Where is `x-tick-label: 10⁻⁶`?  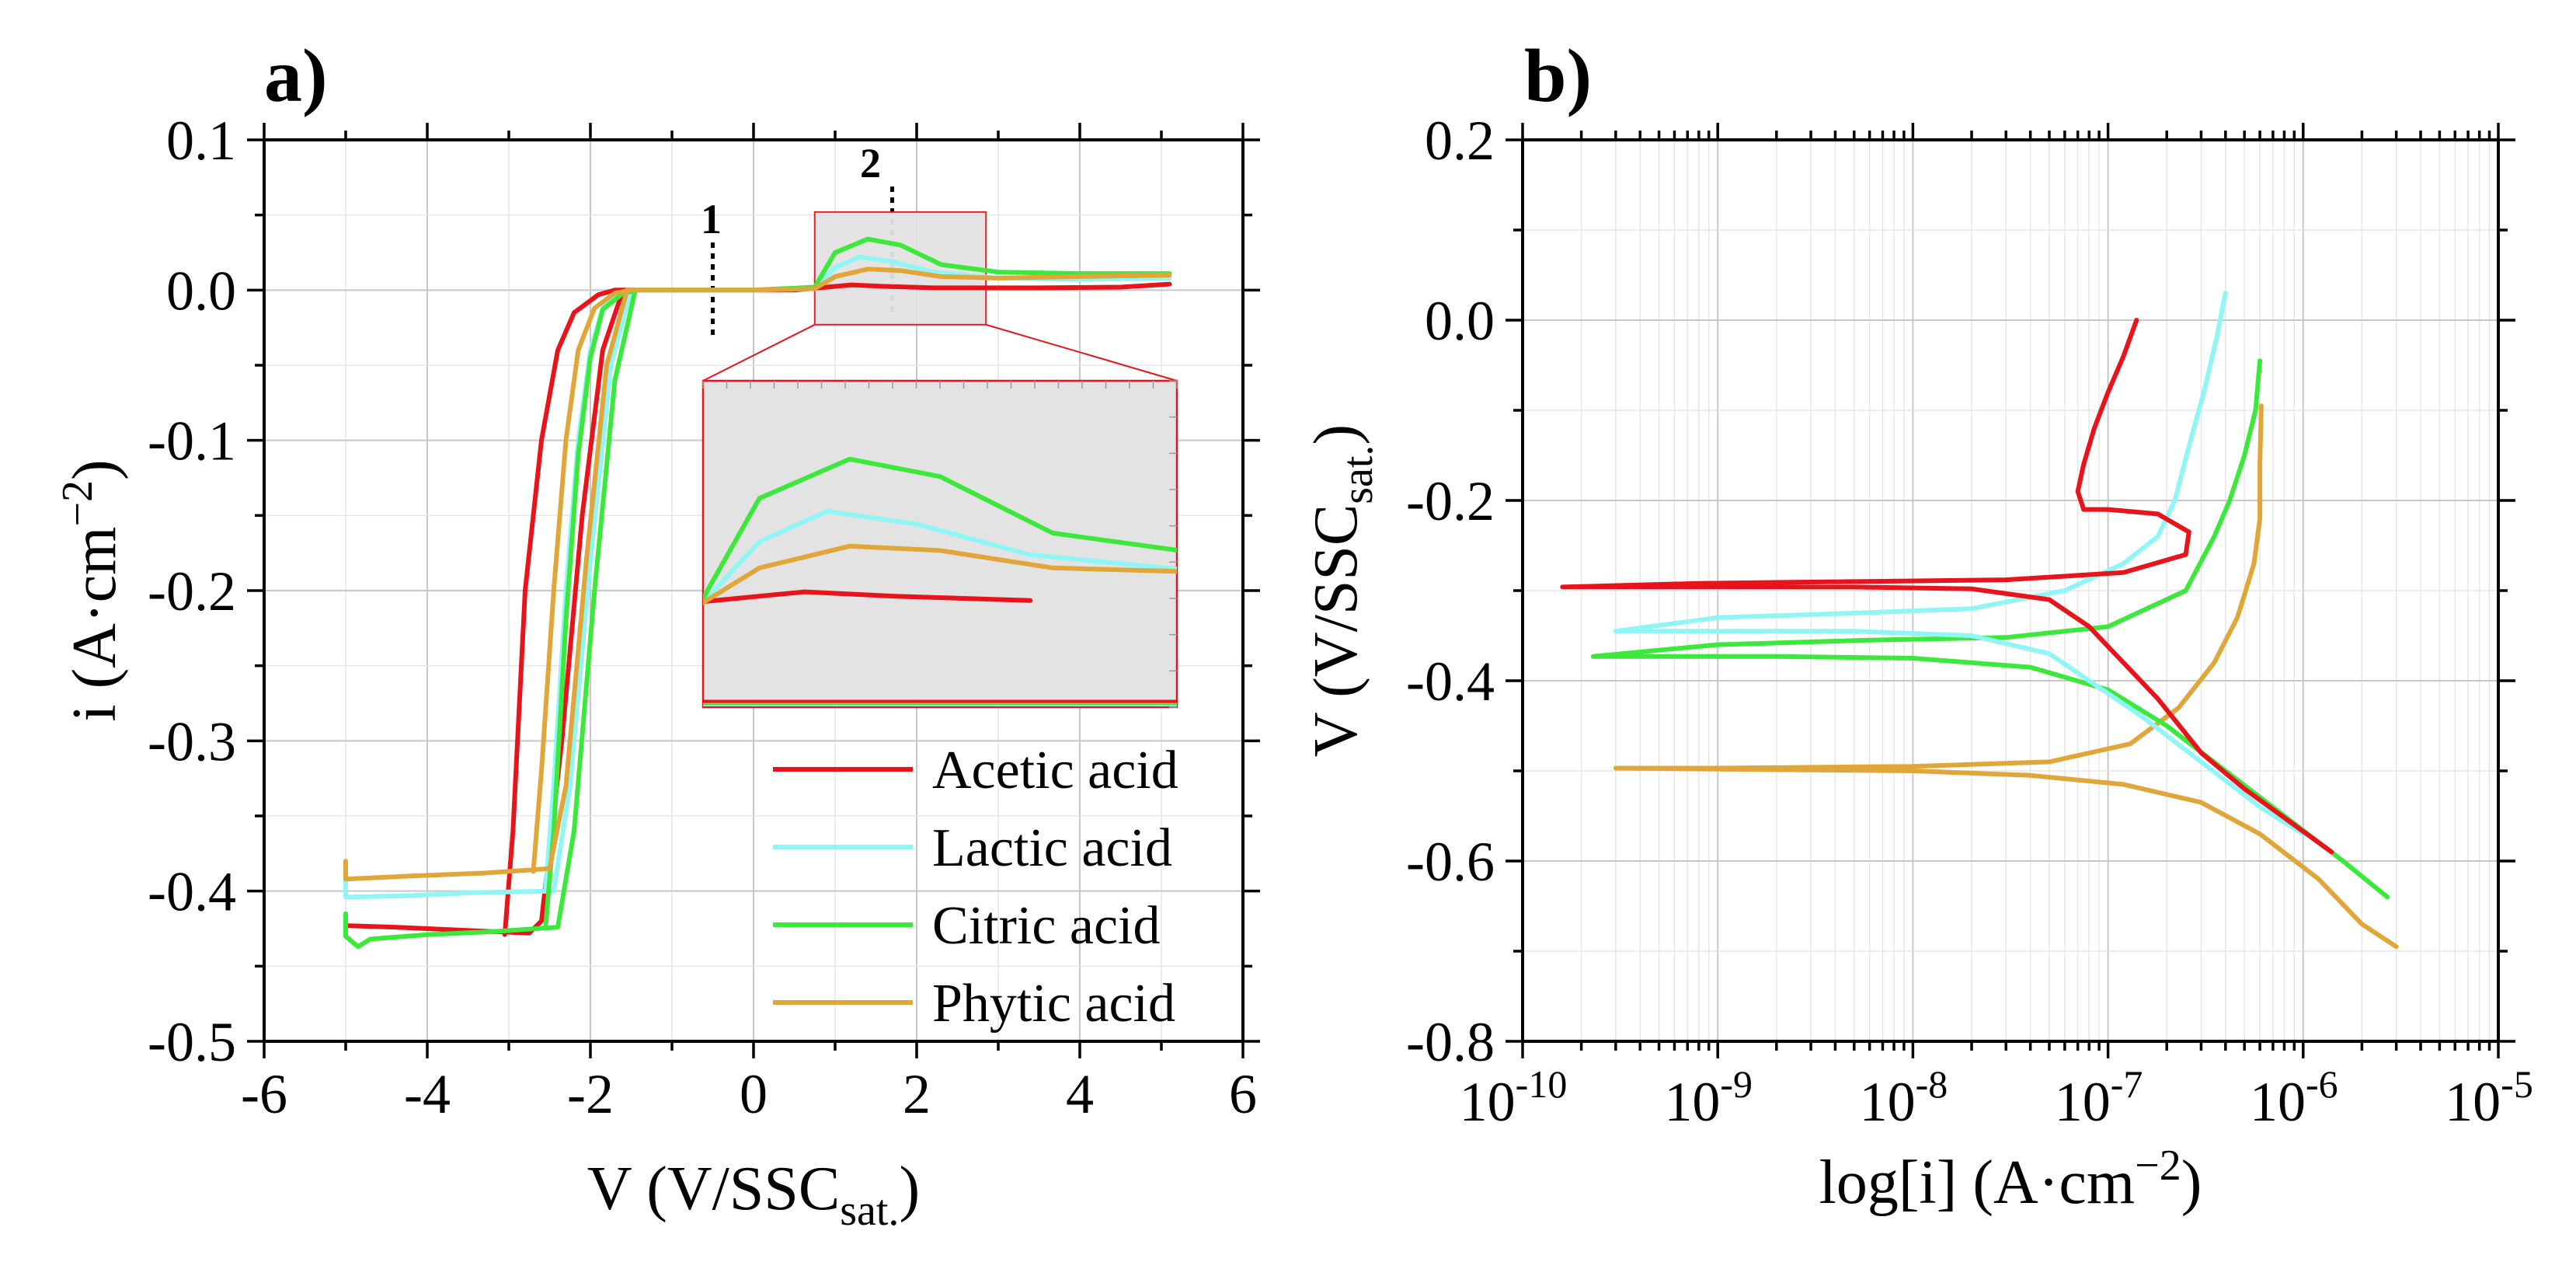 x-tick-label: 10⁻⁶ is located at coordinates (2294, 1097).